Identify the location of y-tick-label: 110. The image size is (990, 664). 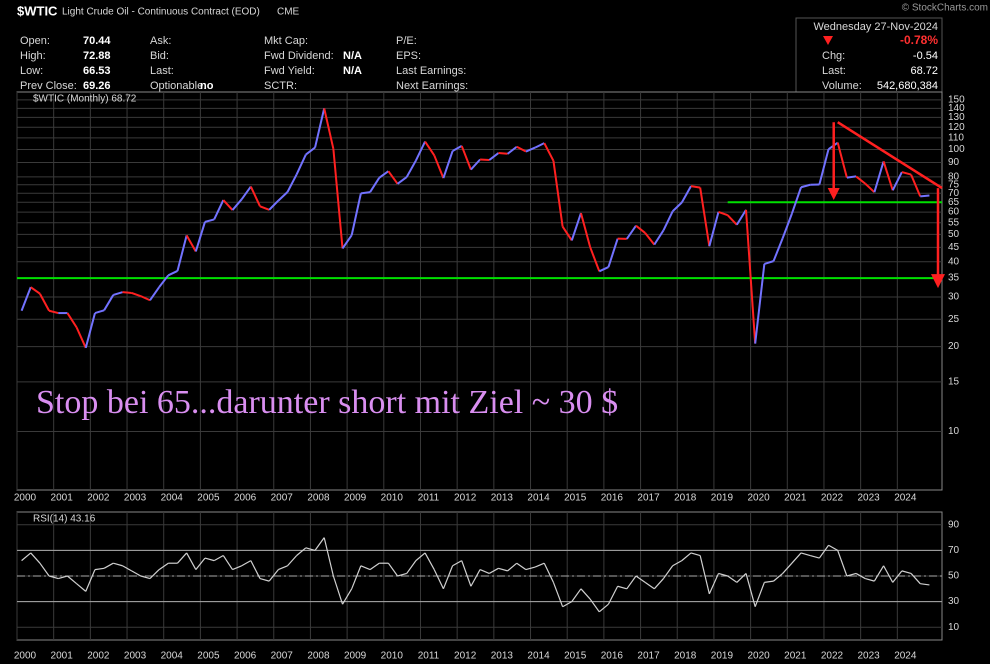
(956, 138).